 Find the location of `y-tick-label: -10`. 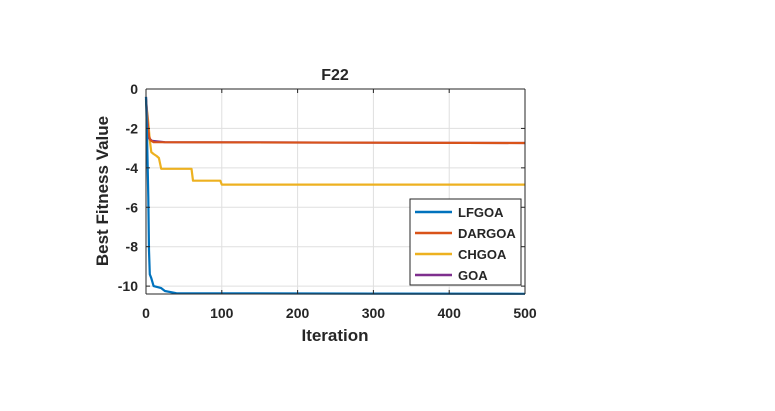

y-tick-label: -10 is located at coordinates (128, 286).